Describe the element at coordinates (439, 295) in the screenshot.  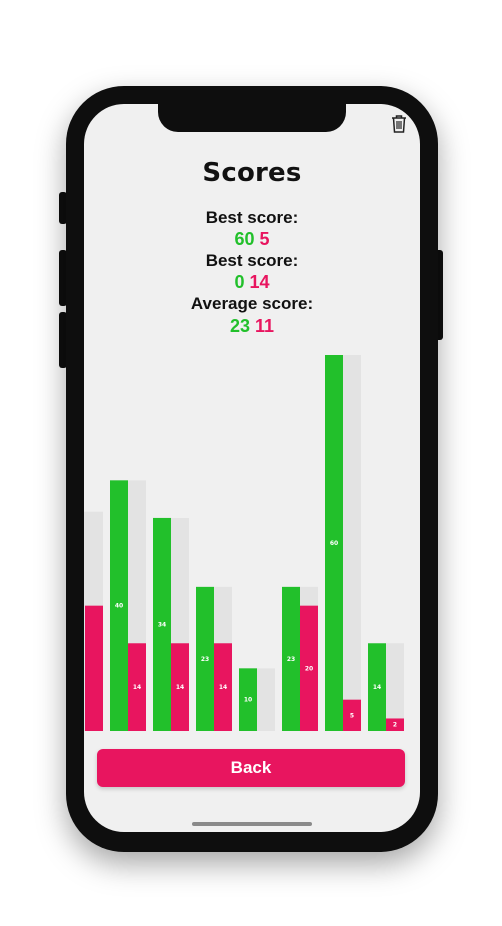
I see `side-button-power` at that location.